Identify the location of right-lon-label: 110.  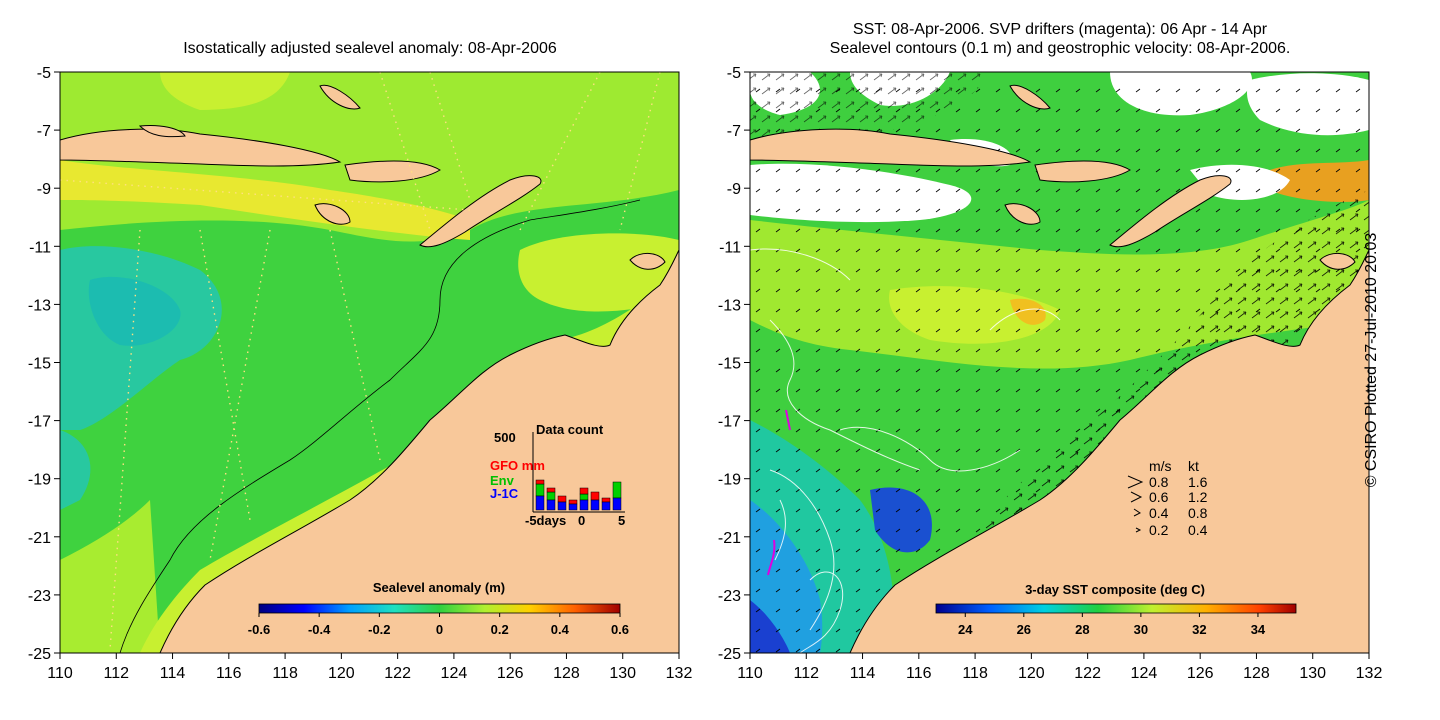
(750, 673).